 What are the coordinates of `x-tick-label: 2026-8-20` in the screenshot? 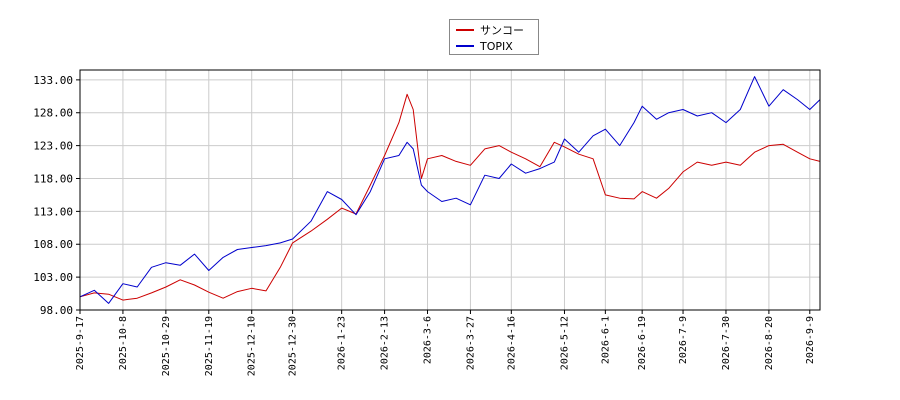 It's located at (769, 343).